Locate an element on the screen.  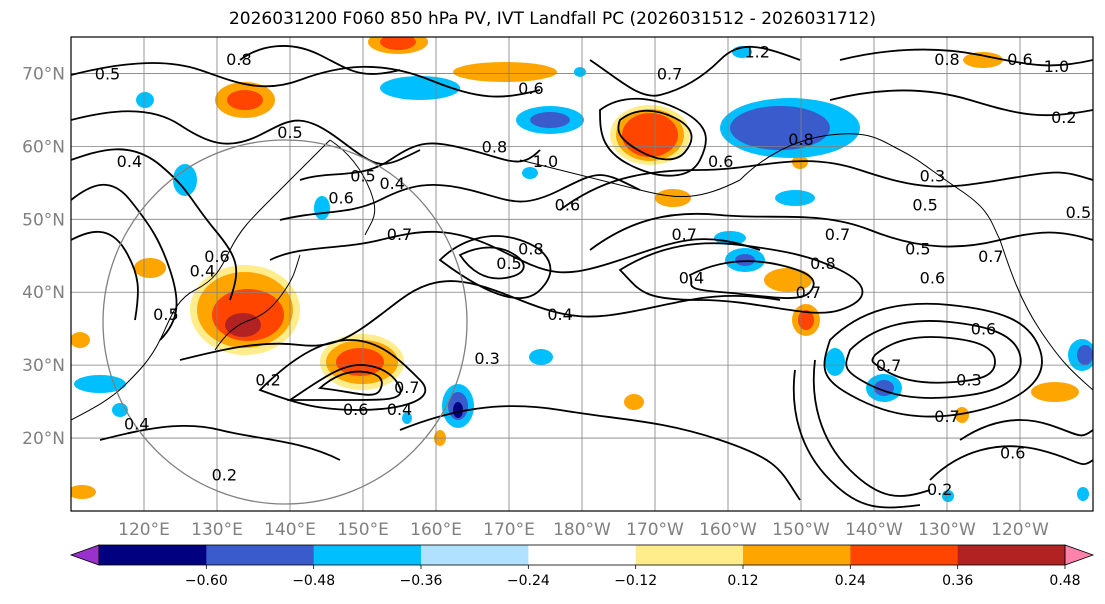
lon-label: 170°E is located at coordinates (509, 530).